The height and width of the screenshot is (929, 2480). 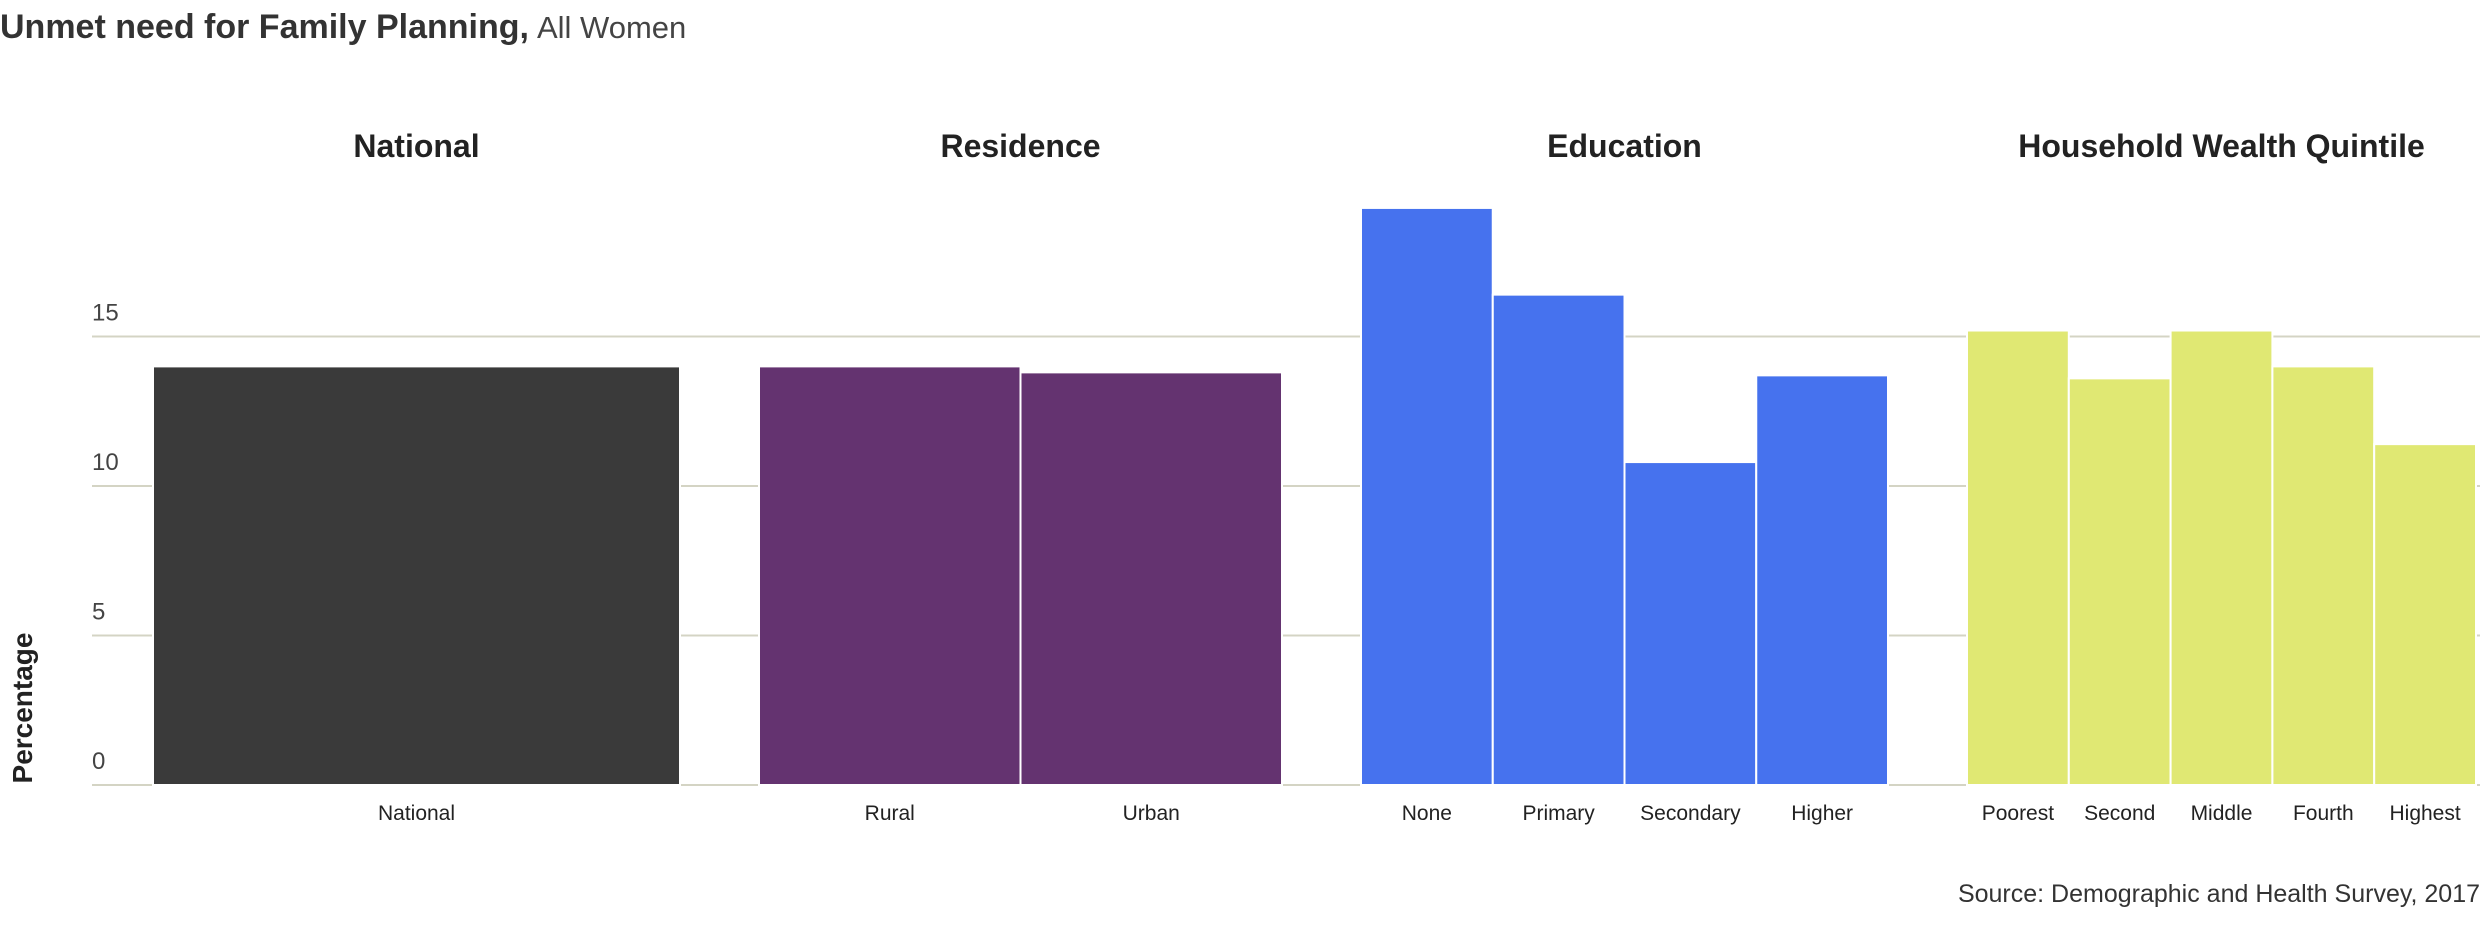 What do you see at coordinates (105, 313) in the screenshot?
I see `y-tick-label: 15` at bounding box center [105, 313].